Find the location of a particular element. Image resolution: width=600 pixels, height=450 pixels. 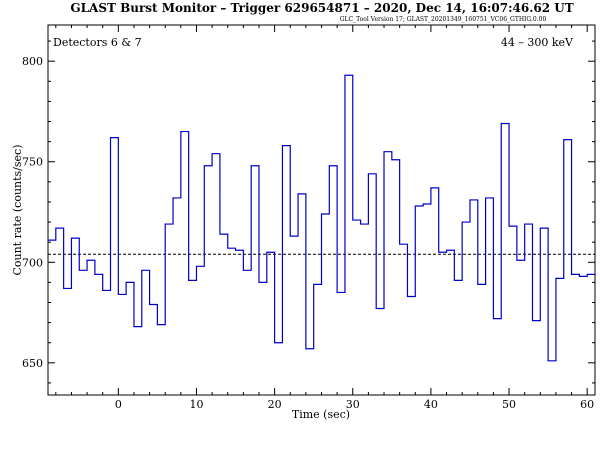

y-tick-label: 650 is located at coordinates (32, 363).